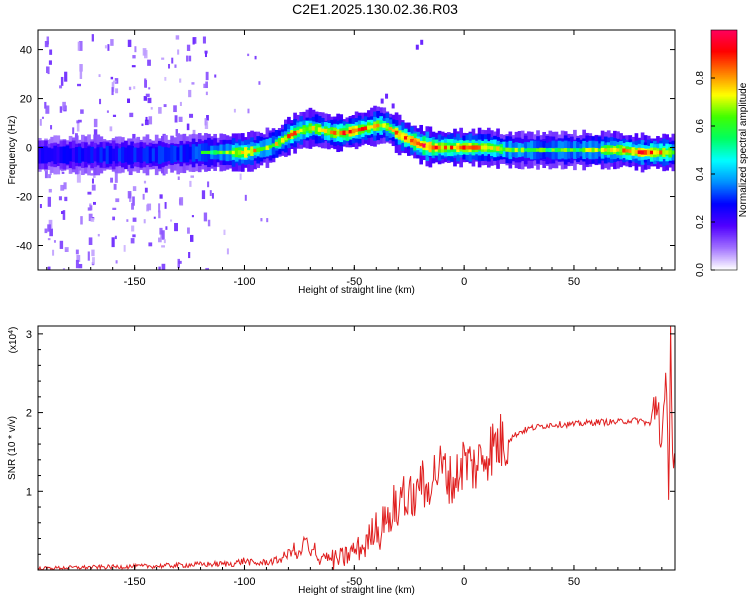  Describe the element at coordinates (26, 100) in the screenshot. I see `top-ytick-label: 20` at that location.